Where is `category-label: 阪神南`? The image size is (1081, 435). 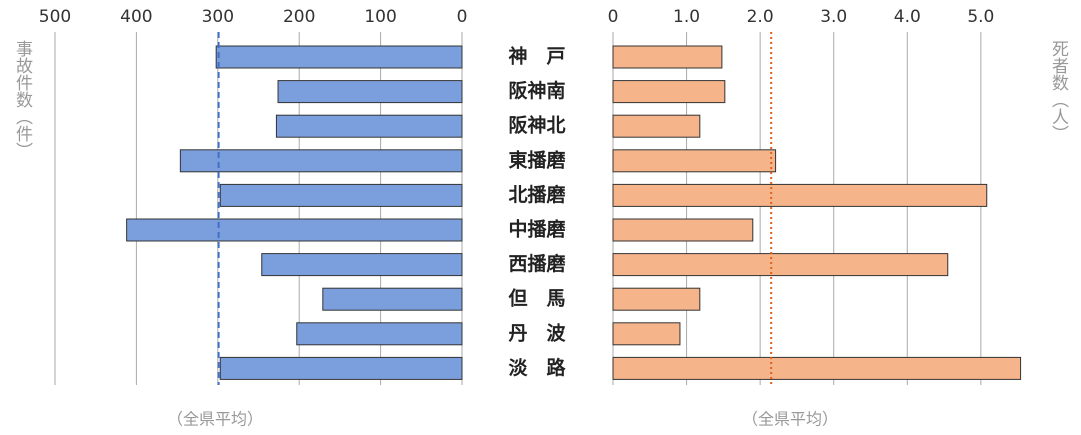
category-label: 阪神南 is located at coordinates (536, 90).